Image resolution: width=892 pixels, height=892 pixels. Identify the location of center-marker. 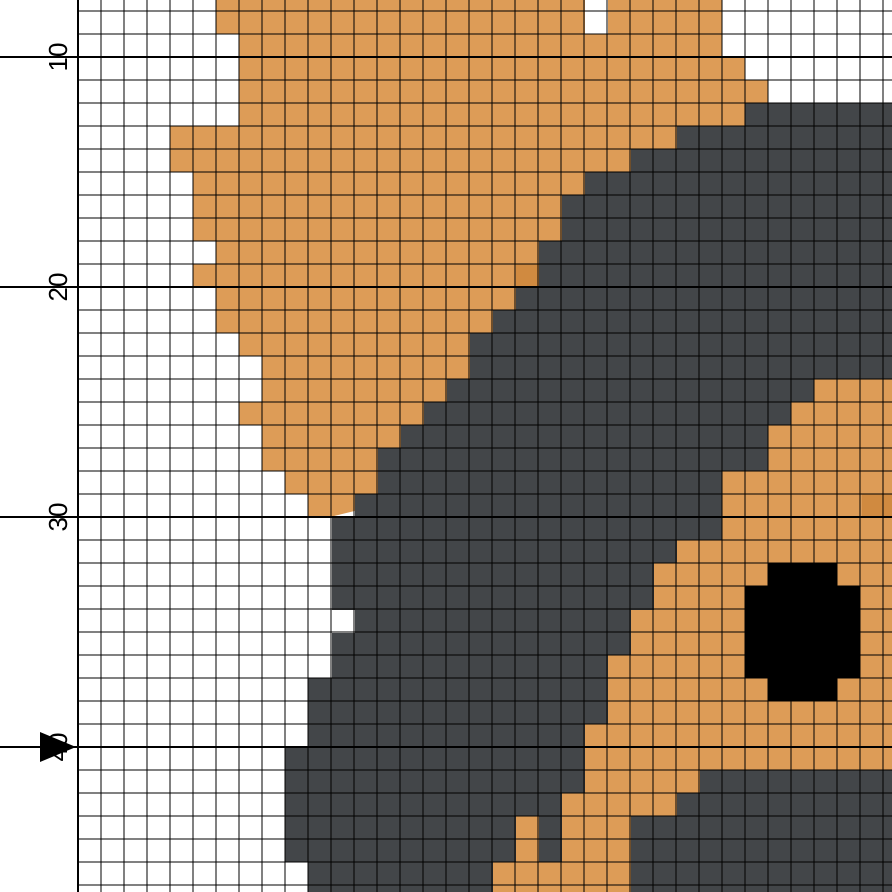
(58, 747).